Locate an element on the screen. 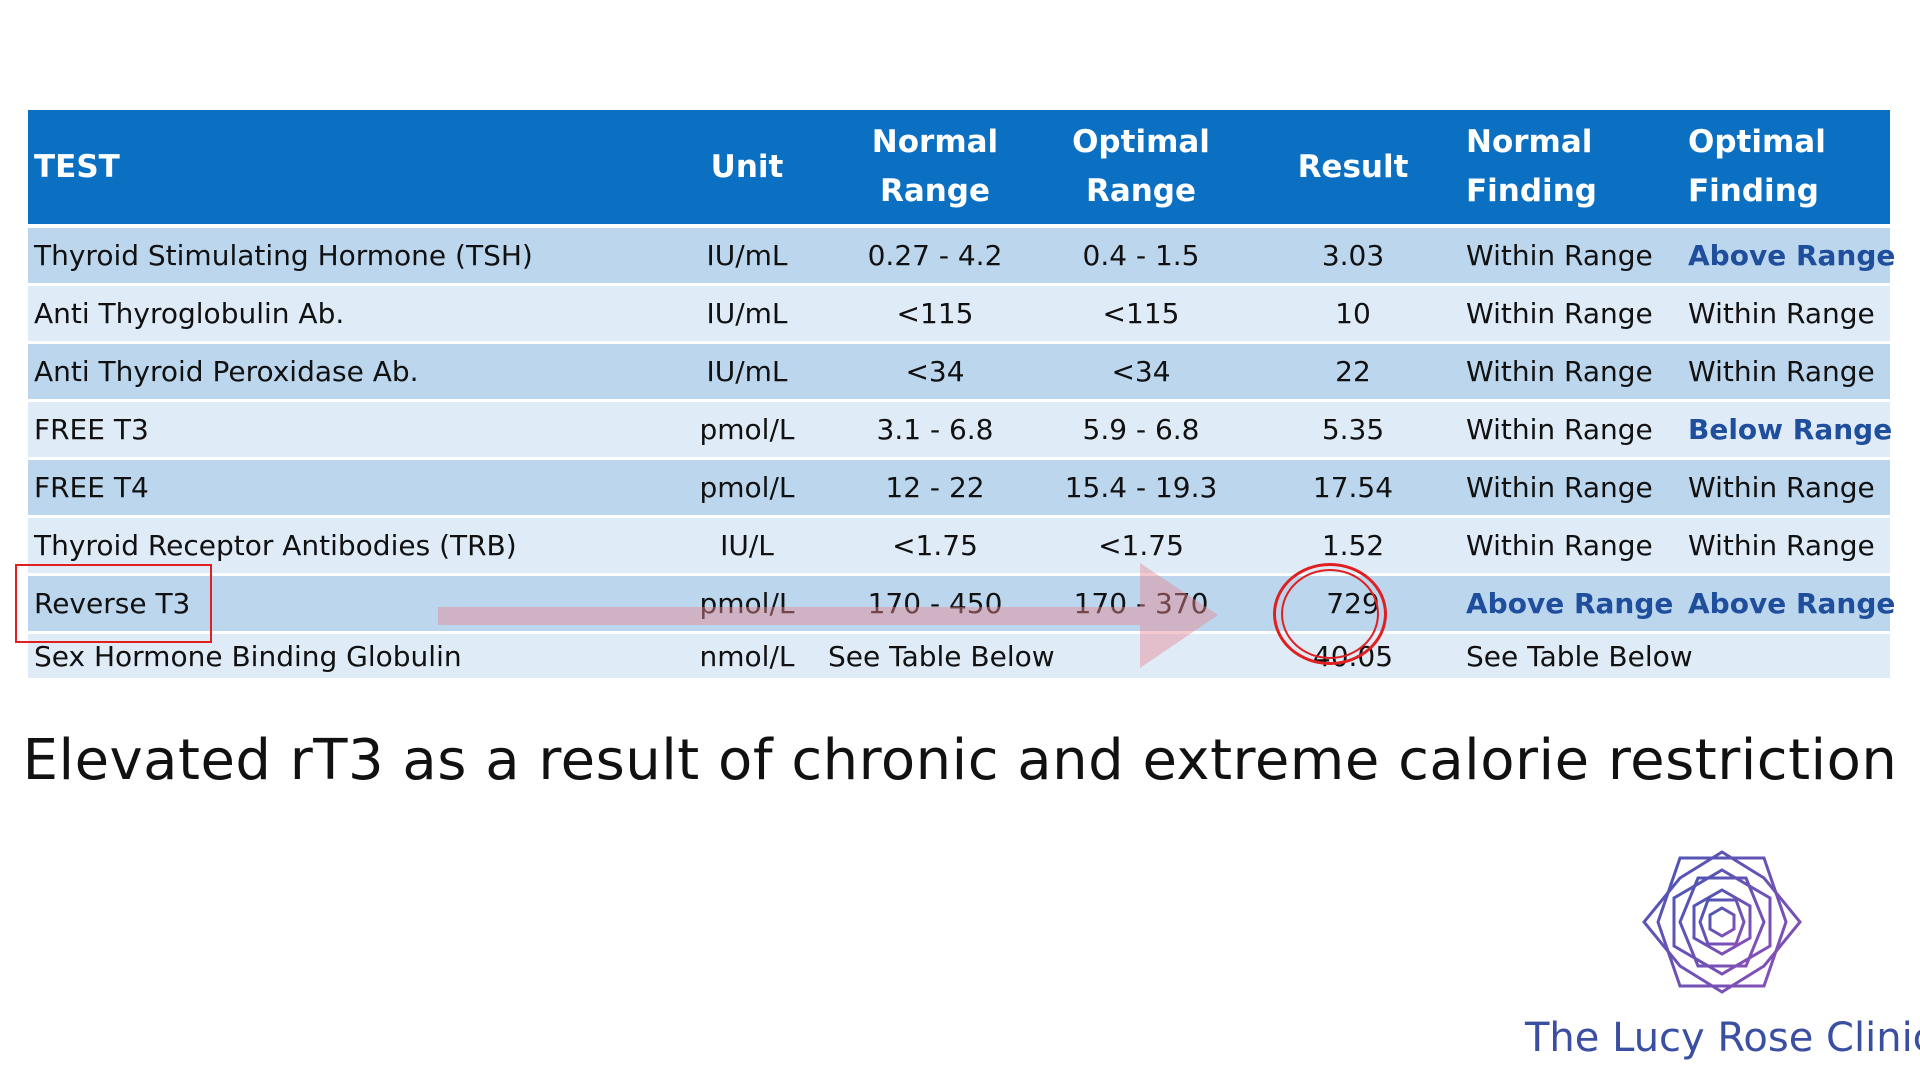 Image resolution: width=1920 pixels, height=1080 pixels. cell-normal-range: 3.1 - 6.8 is located at coordinates (935, 430).